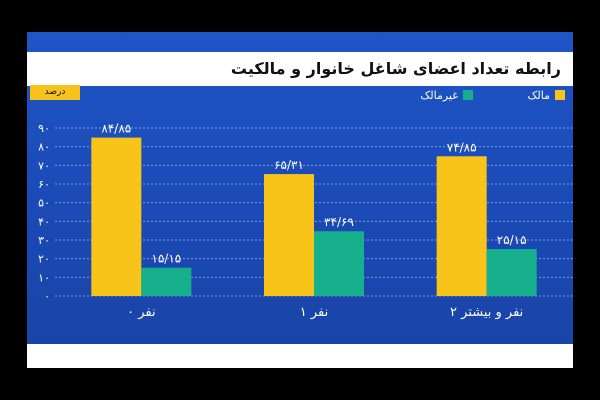 The height and width of the screenshot is (400, 600). I want to click on y-tick-label: ۵۰, so click(44, 203).